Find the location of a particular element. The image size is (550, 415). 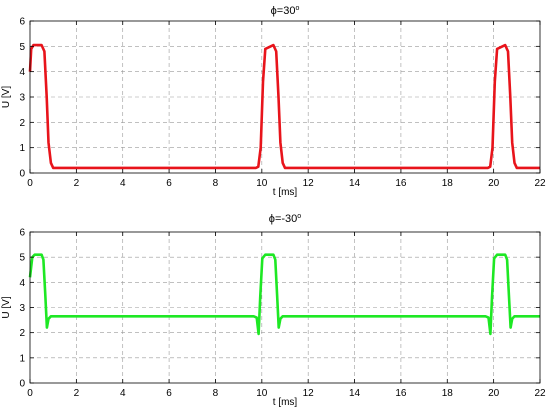

chart-title: ϕ=30o is located at coordinates (285, 11).